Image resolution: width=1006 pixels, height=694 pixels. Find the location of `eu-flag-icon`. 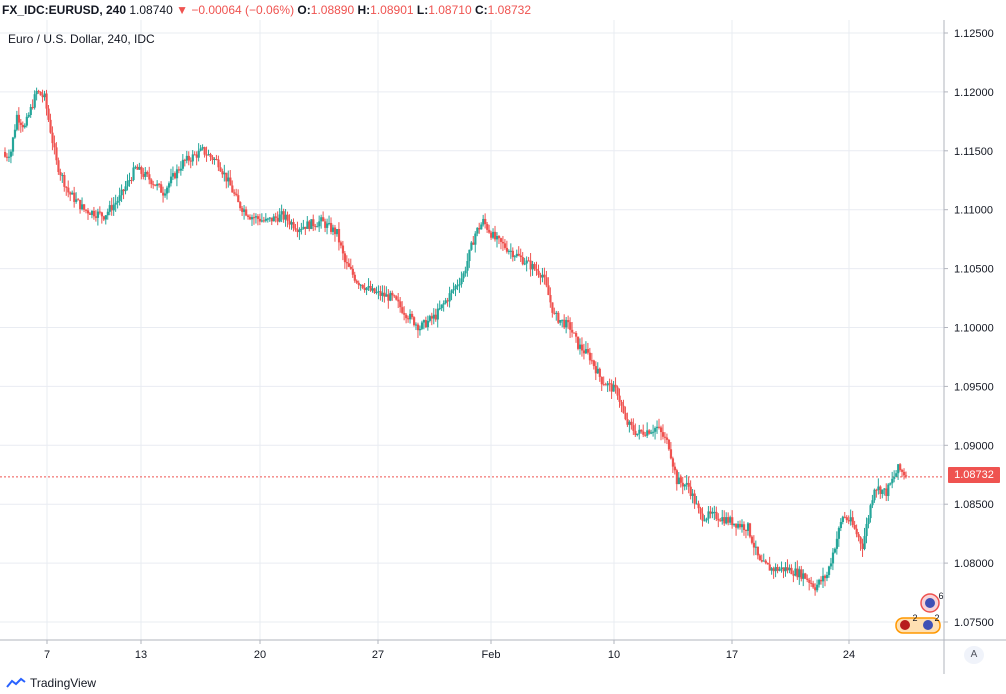

eu-flag-icon is located at coordinates (930, 603).